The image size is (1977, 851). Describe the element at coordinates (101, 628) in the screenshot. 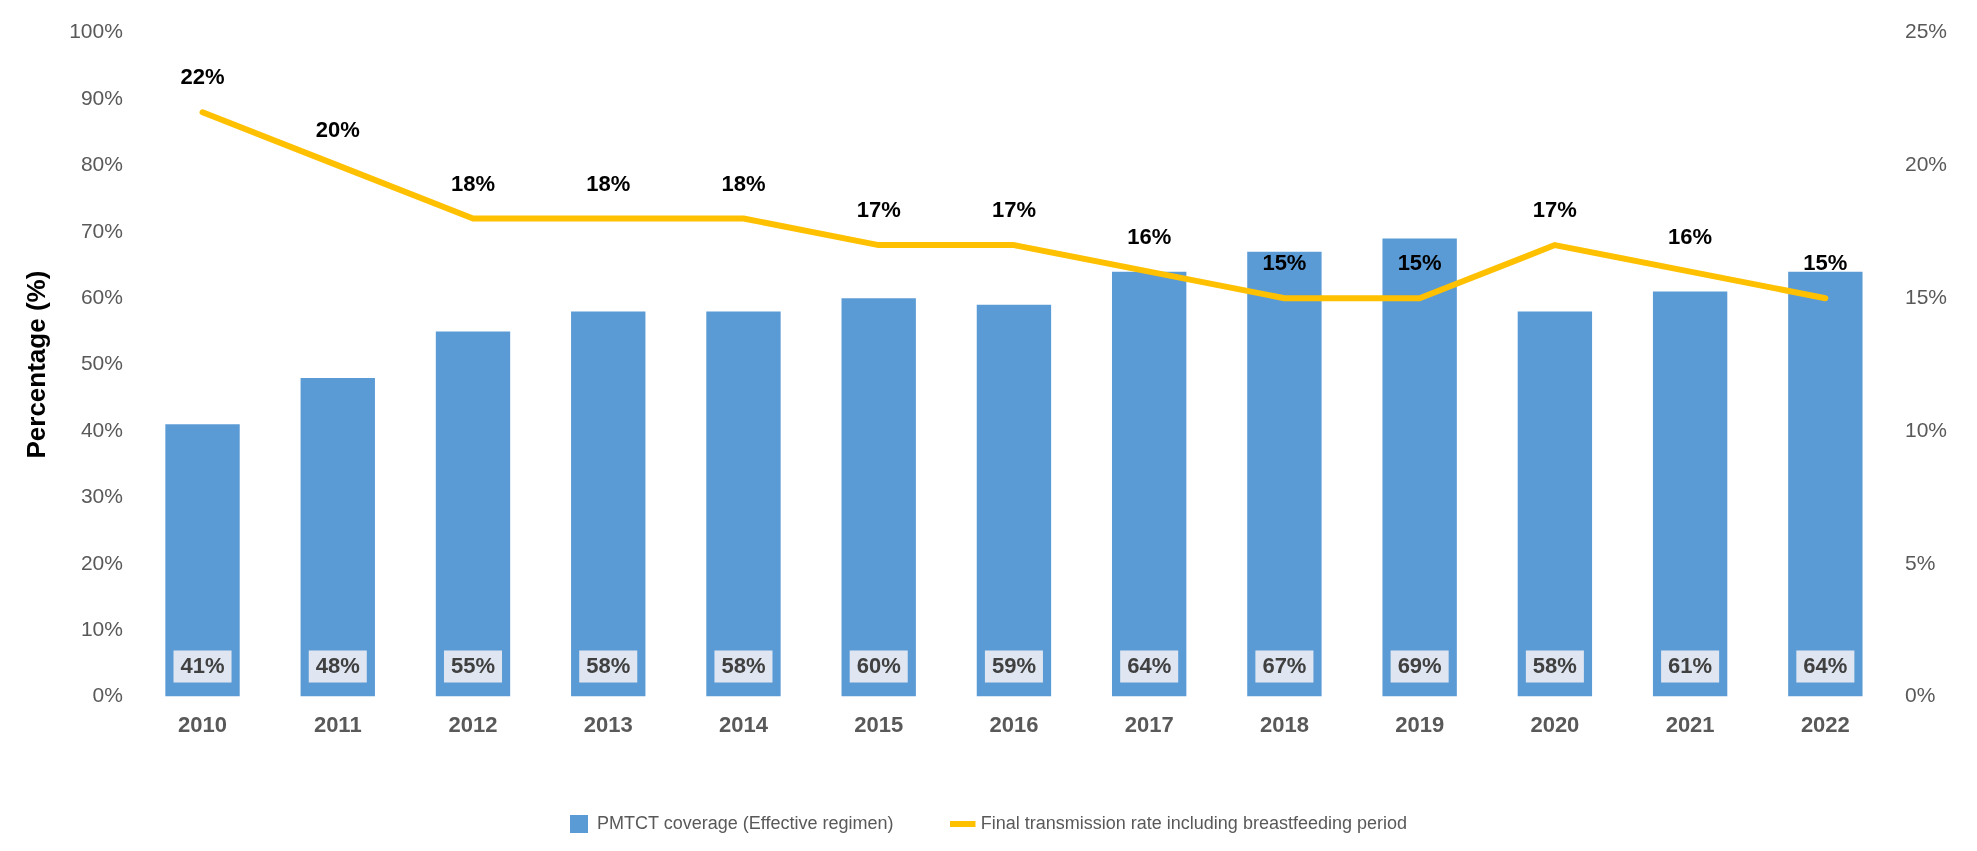

I see `y-tick-label: 10%` at that location.